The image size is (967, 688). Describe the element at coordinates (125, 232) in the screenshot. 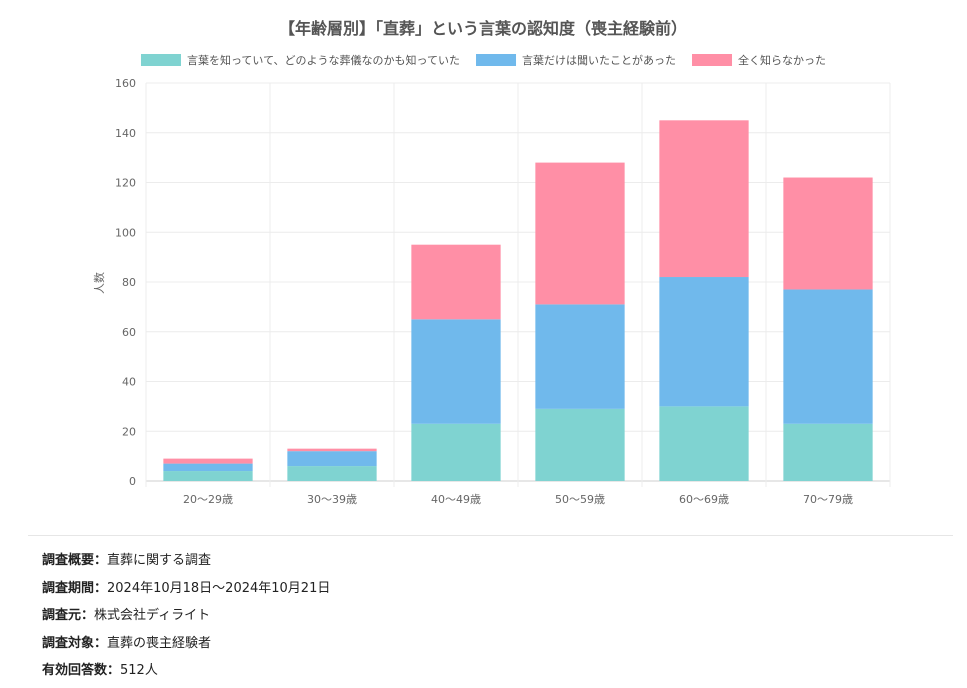

I see `y-tick-label: 100` at that location.